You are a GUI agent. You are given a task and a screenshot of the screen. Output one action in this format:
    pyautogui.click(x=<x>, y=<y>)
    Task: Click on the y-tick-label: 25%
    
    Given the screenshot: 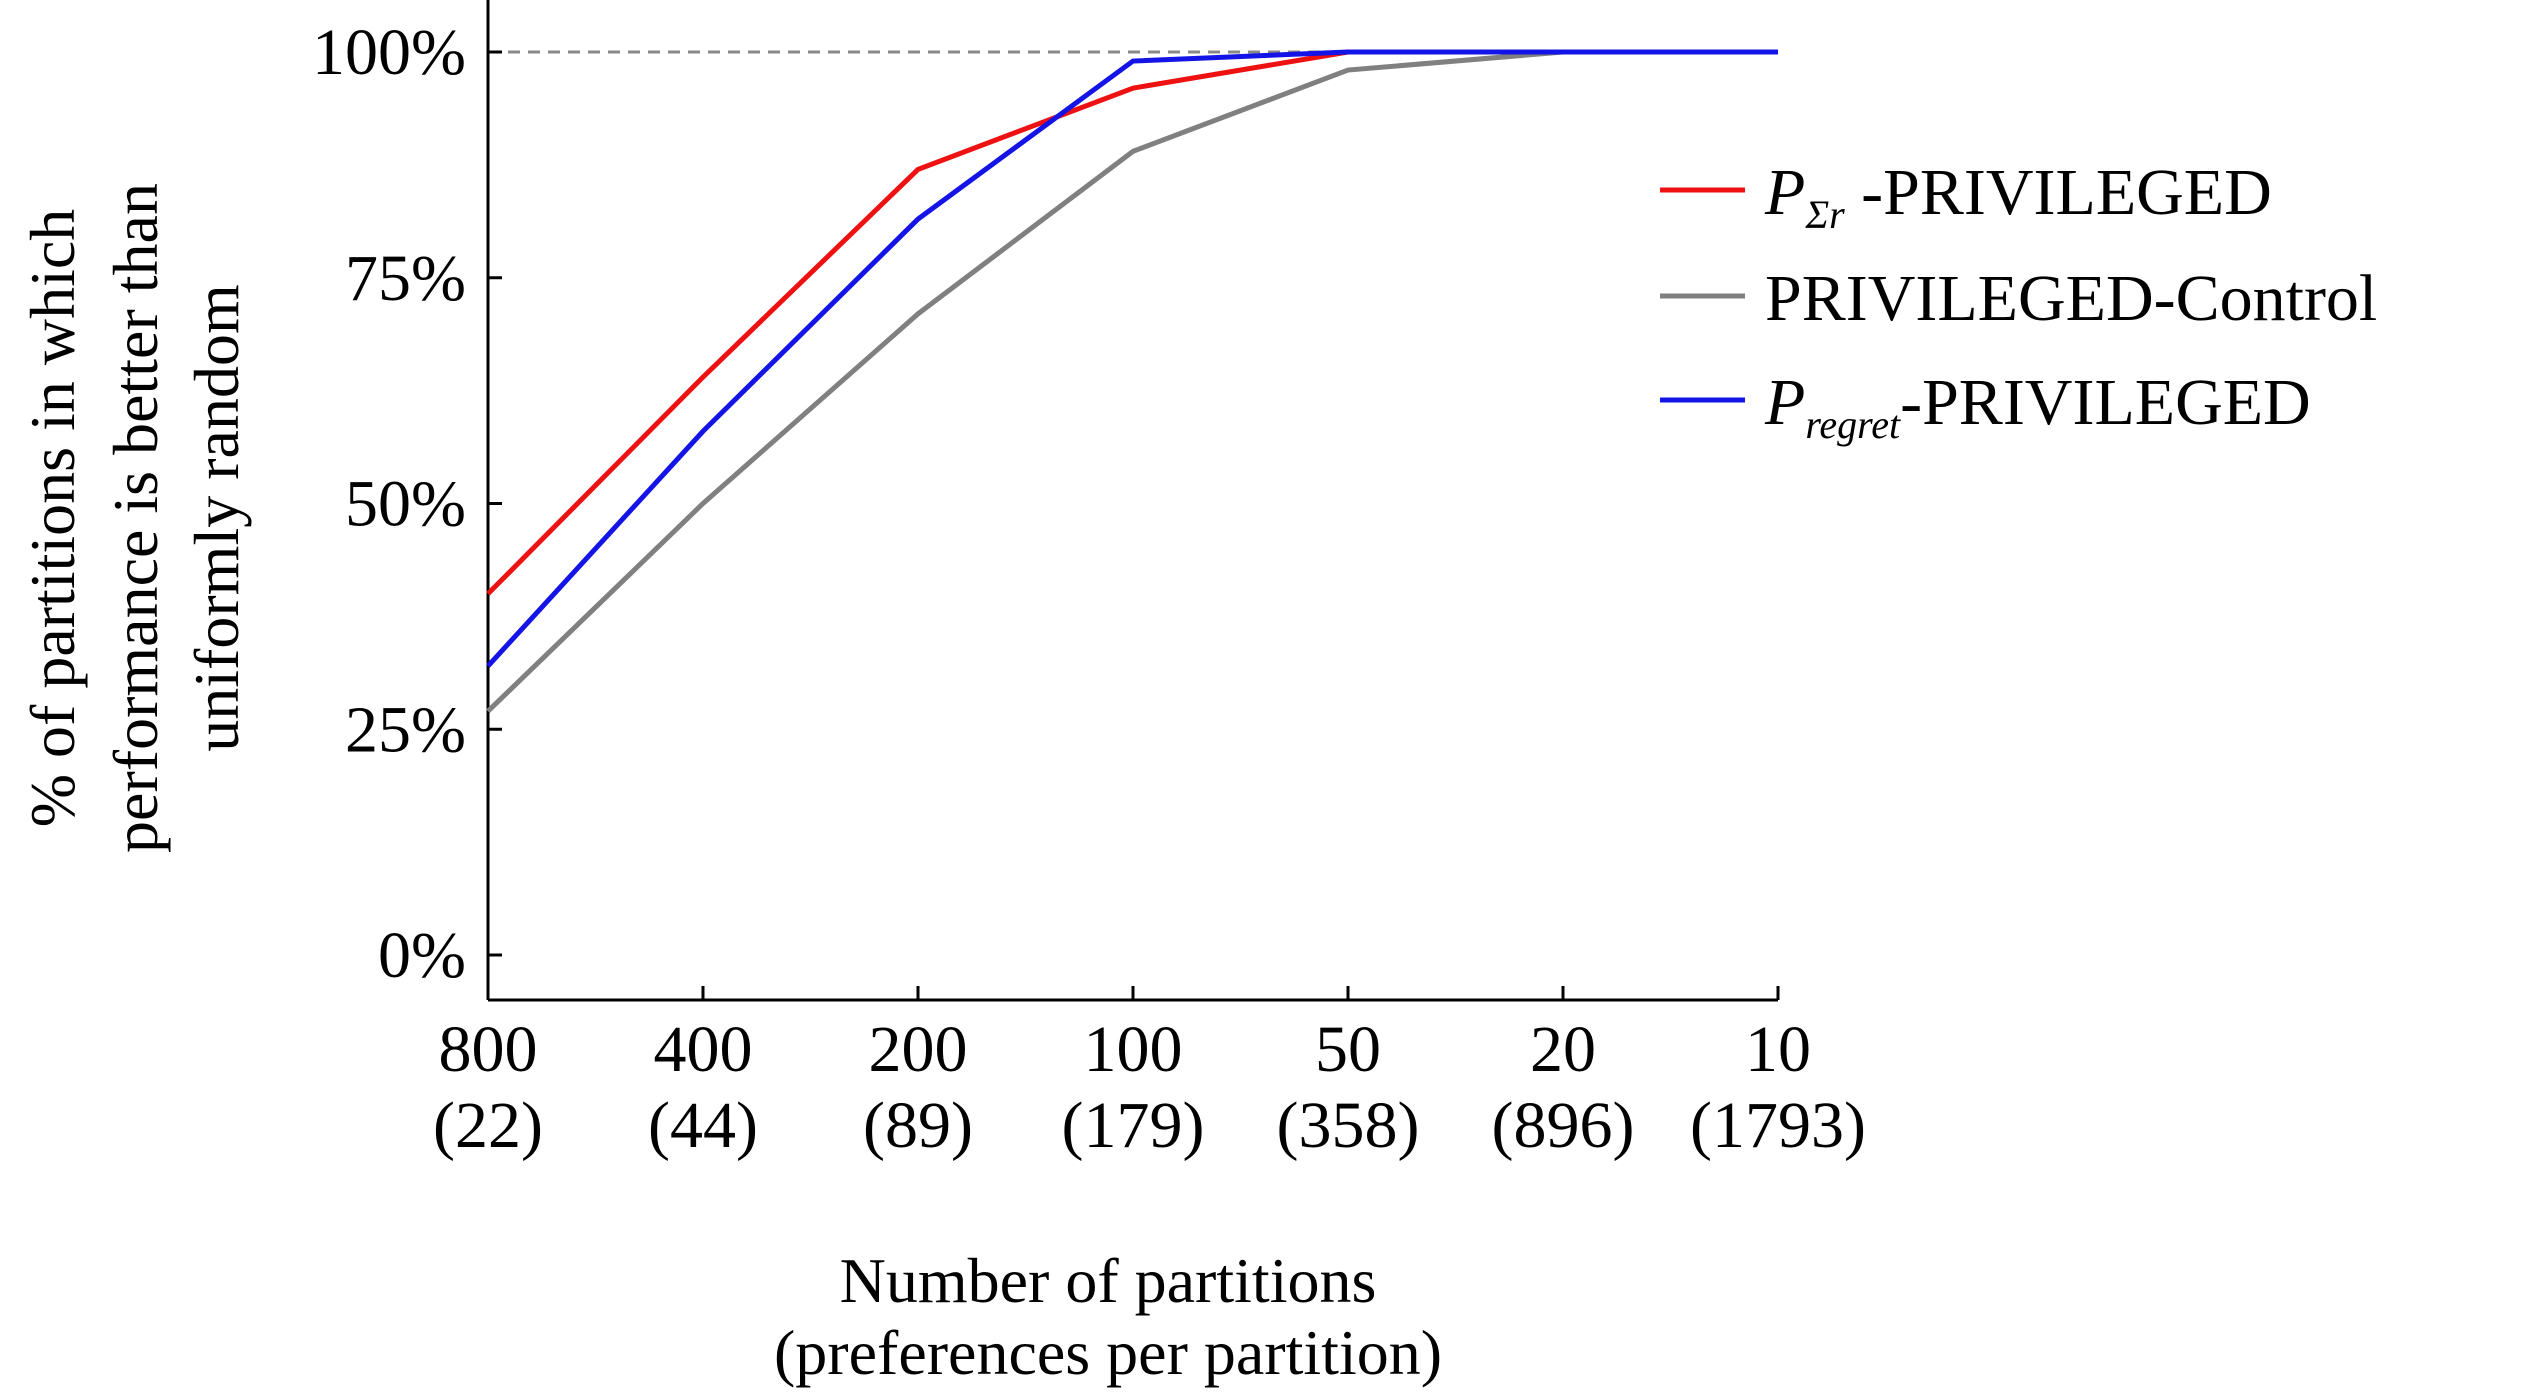 What is the action you would take?
    pyautogui.click(x=405, y=729)
    